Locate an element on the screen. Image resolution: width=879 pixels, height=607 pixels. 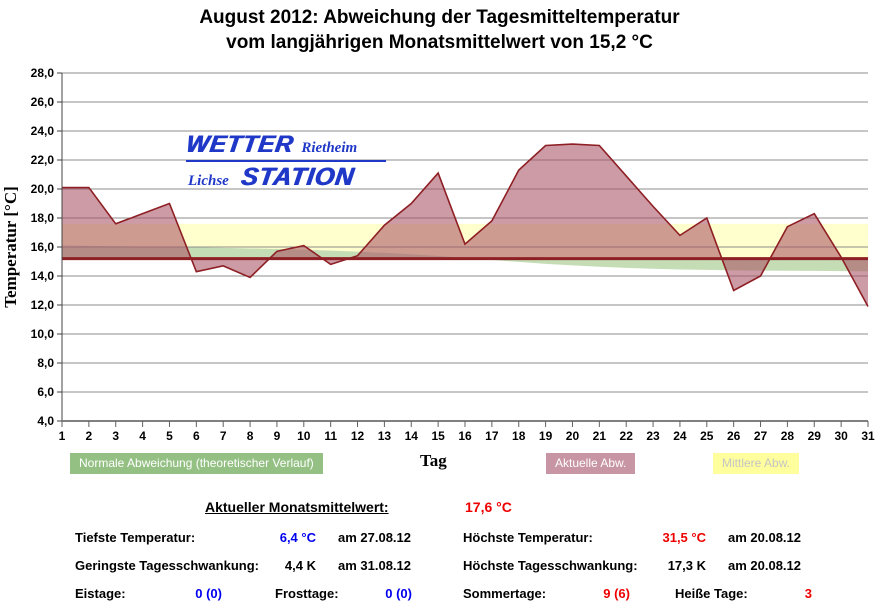
x-tick-label: 17 is located at coordinates (492, 436).